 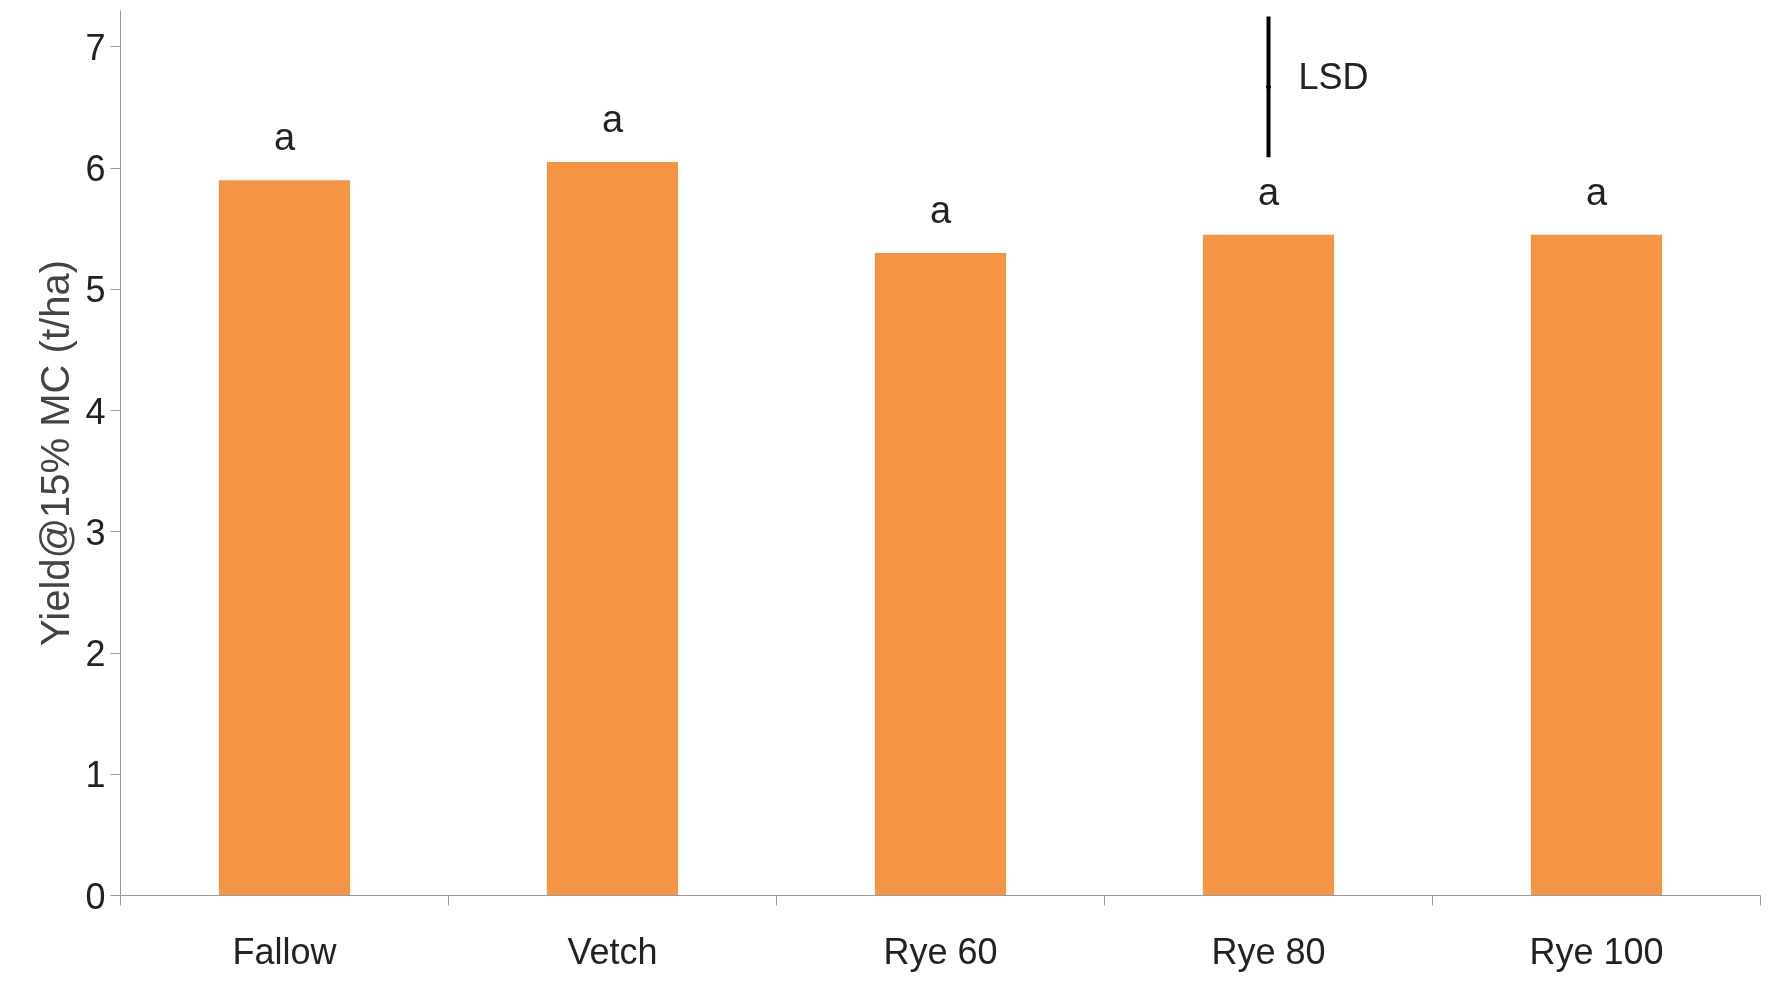 I want to click on y-tick-label: 5, so click(x=95, y=290).